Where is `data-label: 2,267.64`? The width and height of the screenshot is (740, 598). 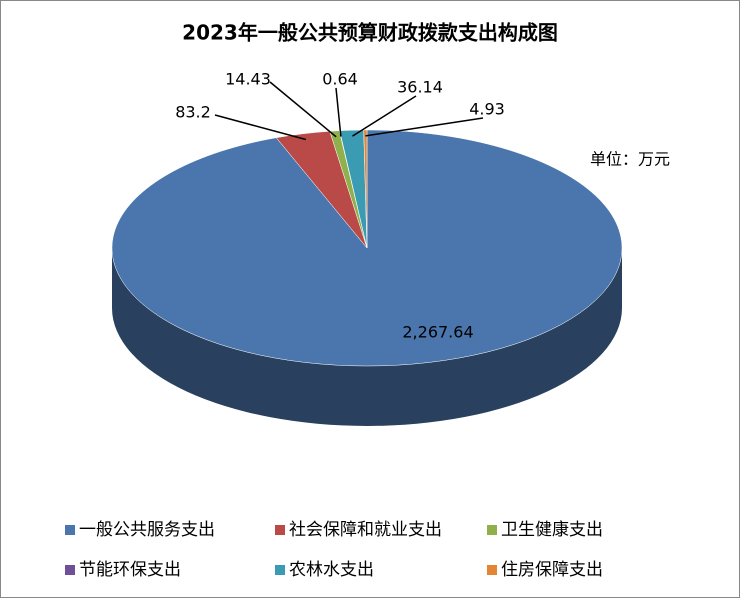
data-label: 2,267.64 is located at coordinates (437, 332).